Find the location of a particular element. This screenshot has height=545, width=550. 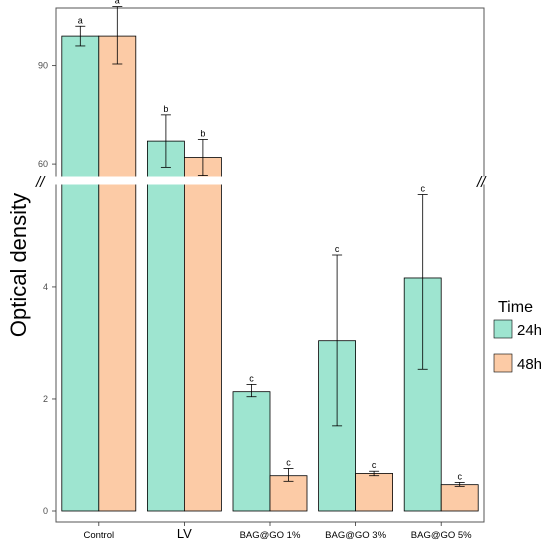

y-tick-label-4: 4 is located at coordinates (45, 287).